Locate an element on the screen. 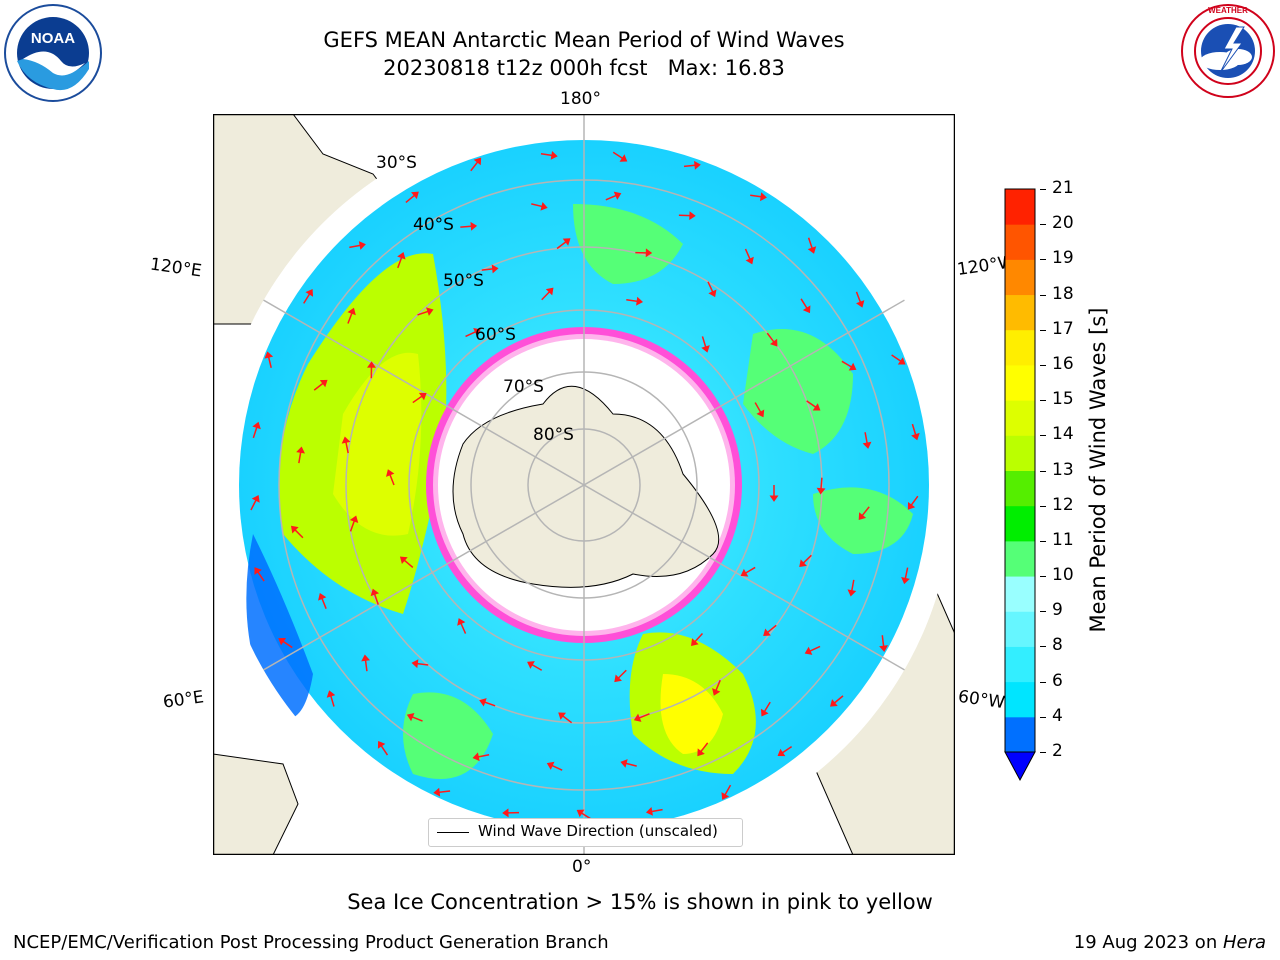 The image size is (1280, 960). footer-date: 19 Aug 2023 on Hera is located at coordinates (1170, 942).